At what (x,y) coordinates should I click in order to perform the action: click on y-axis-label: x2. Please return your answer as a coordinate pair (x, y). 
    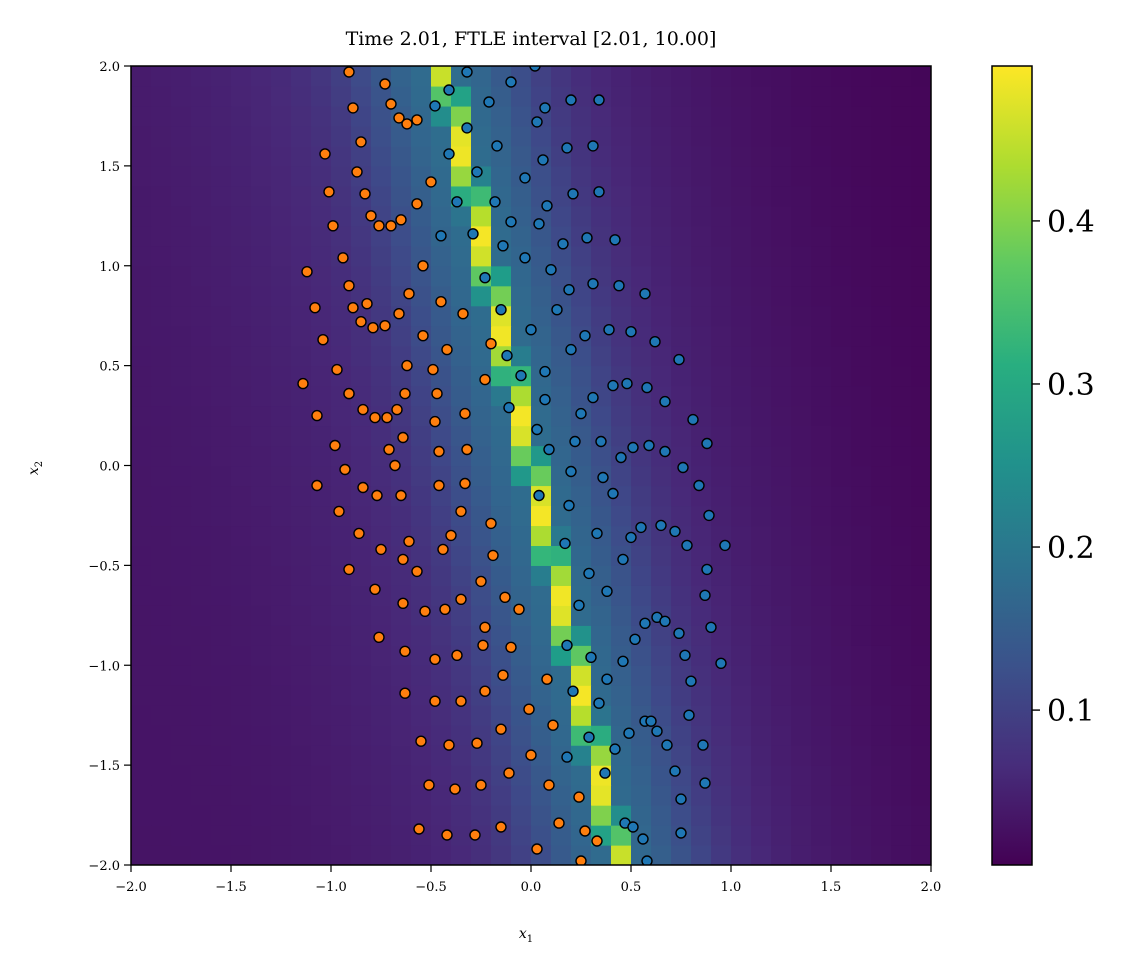
    Looking at the image, I should click on (35, 468).